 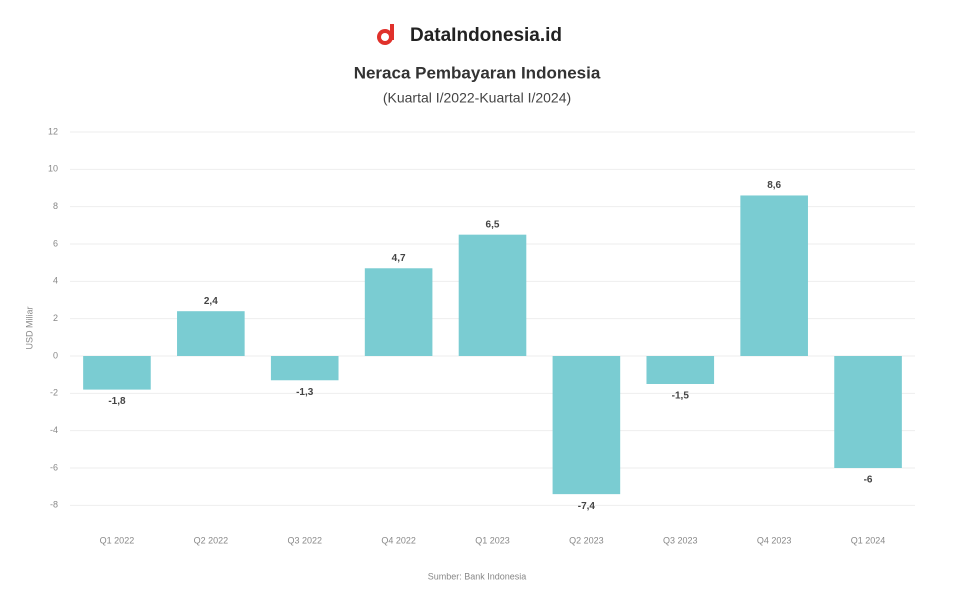 What do you see at coordinates (477, 576) in the screenshot?
I see `source: Sumber: Bank Indonesia` at bounding box center [477, 576].